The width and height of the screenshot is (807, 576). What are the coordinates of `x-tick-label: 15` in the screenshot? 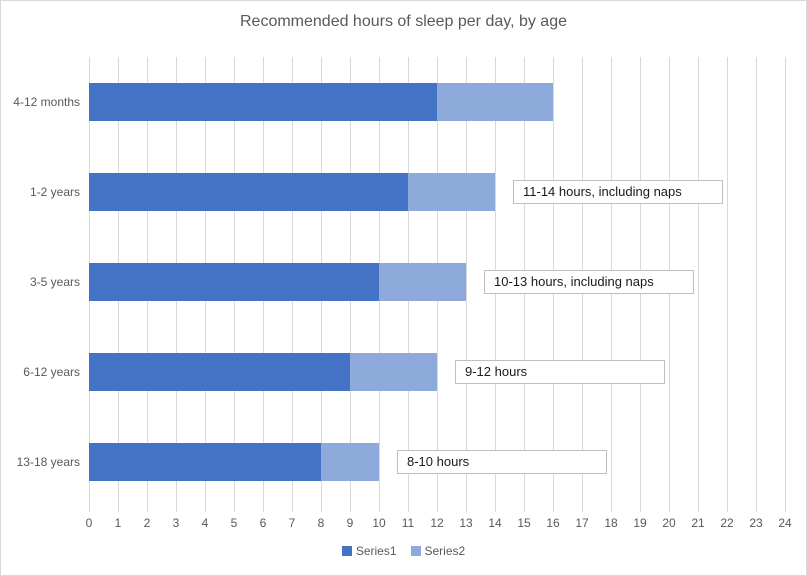 It's located at (524, 523).